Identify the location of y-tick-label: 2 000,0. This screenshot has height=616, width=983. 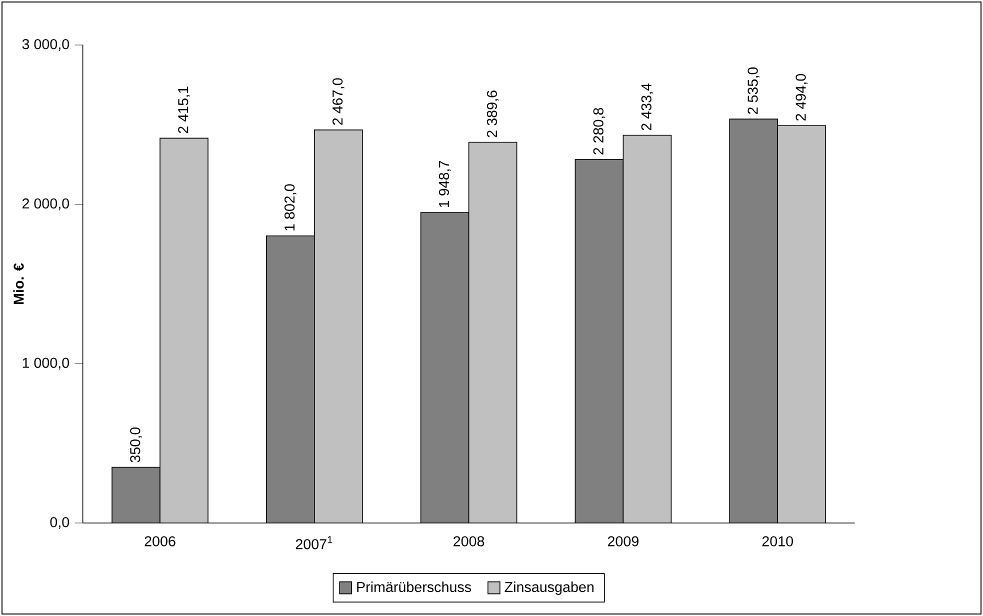
(46, 204).